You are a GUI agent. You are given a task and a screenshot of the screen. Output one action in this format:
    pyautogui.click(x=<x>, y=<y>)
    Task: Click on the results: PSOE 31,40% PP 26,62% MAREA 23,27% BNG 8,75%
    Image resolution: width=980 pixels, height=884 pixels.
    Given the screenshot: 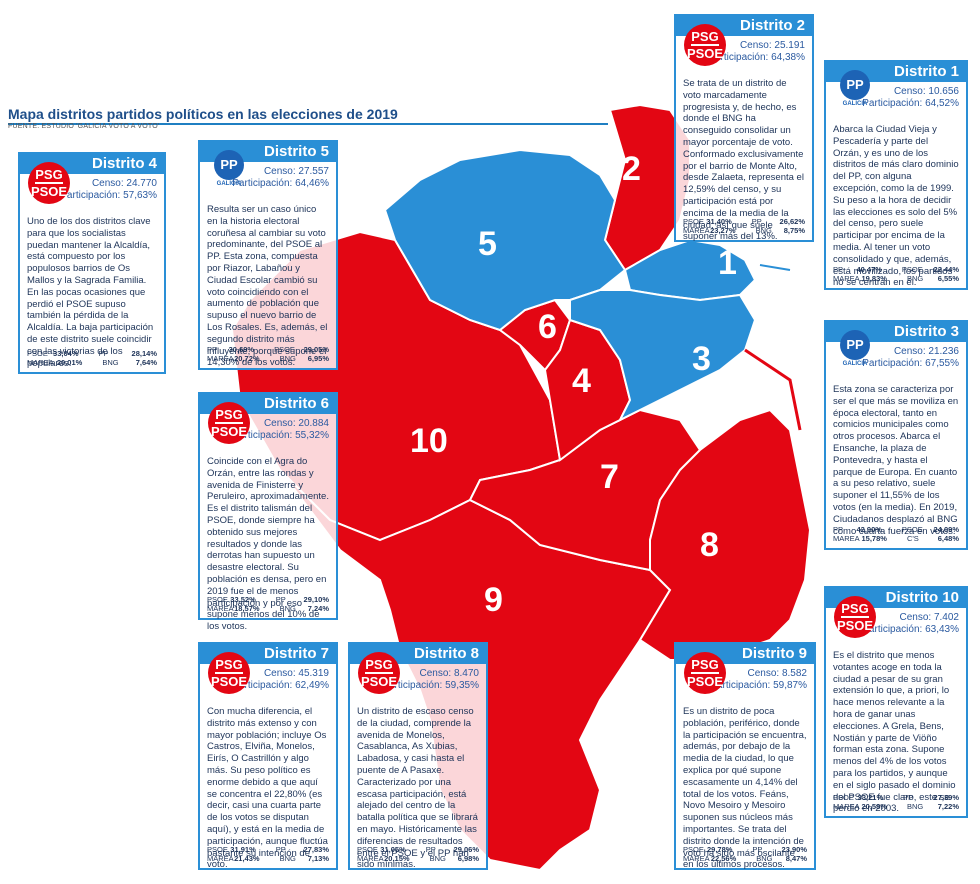 What is the action you would take?
    pyautogui.click(x=744, y=226)
    